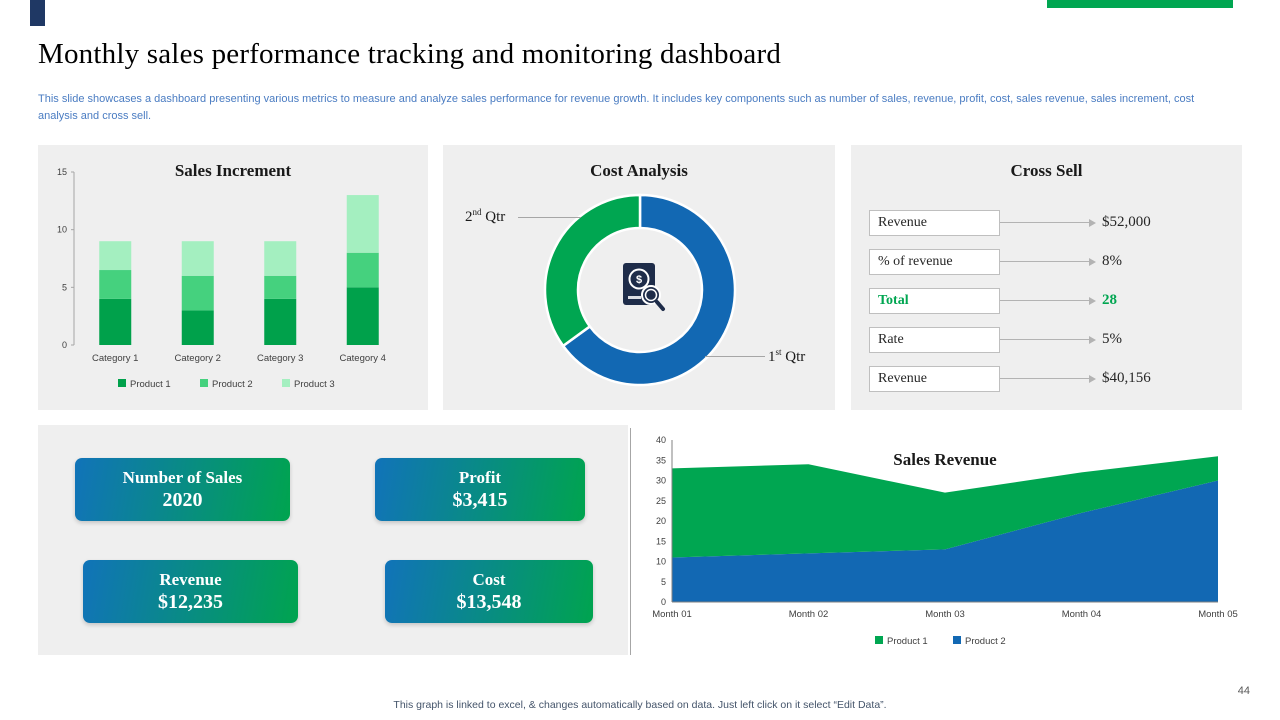  What do you see at coordinates (630, 541) in the screenshot?
I see `vertical-divider` at bounding box center [630, 541].